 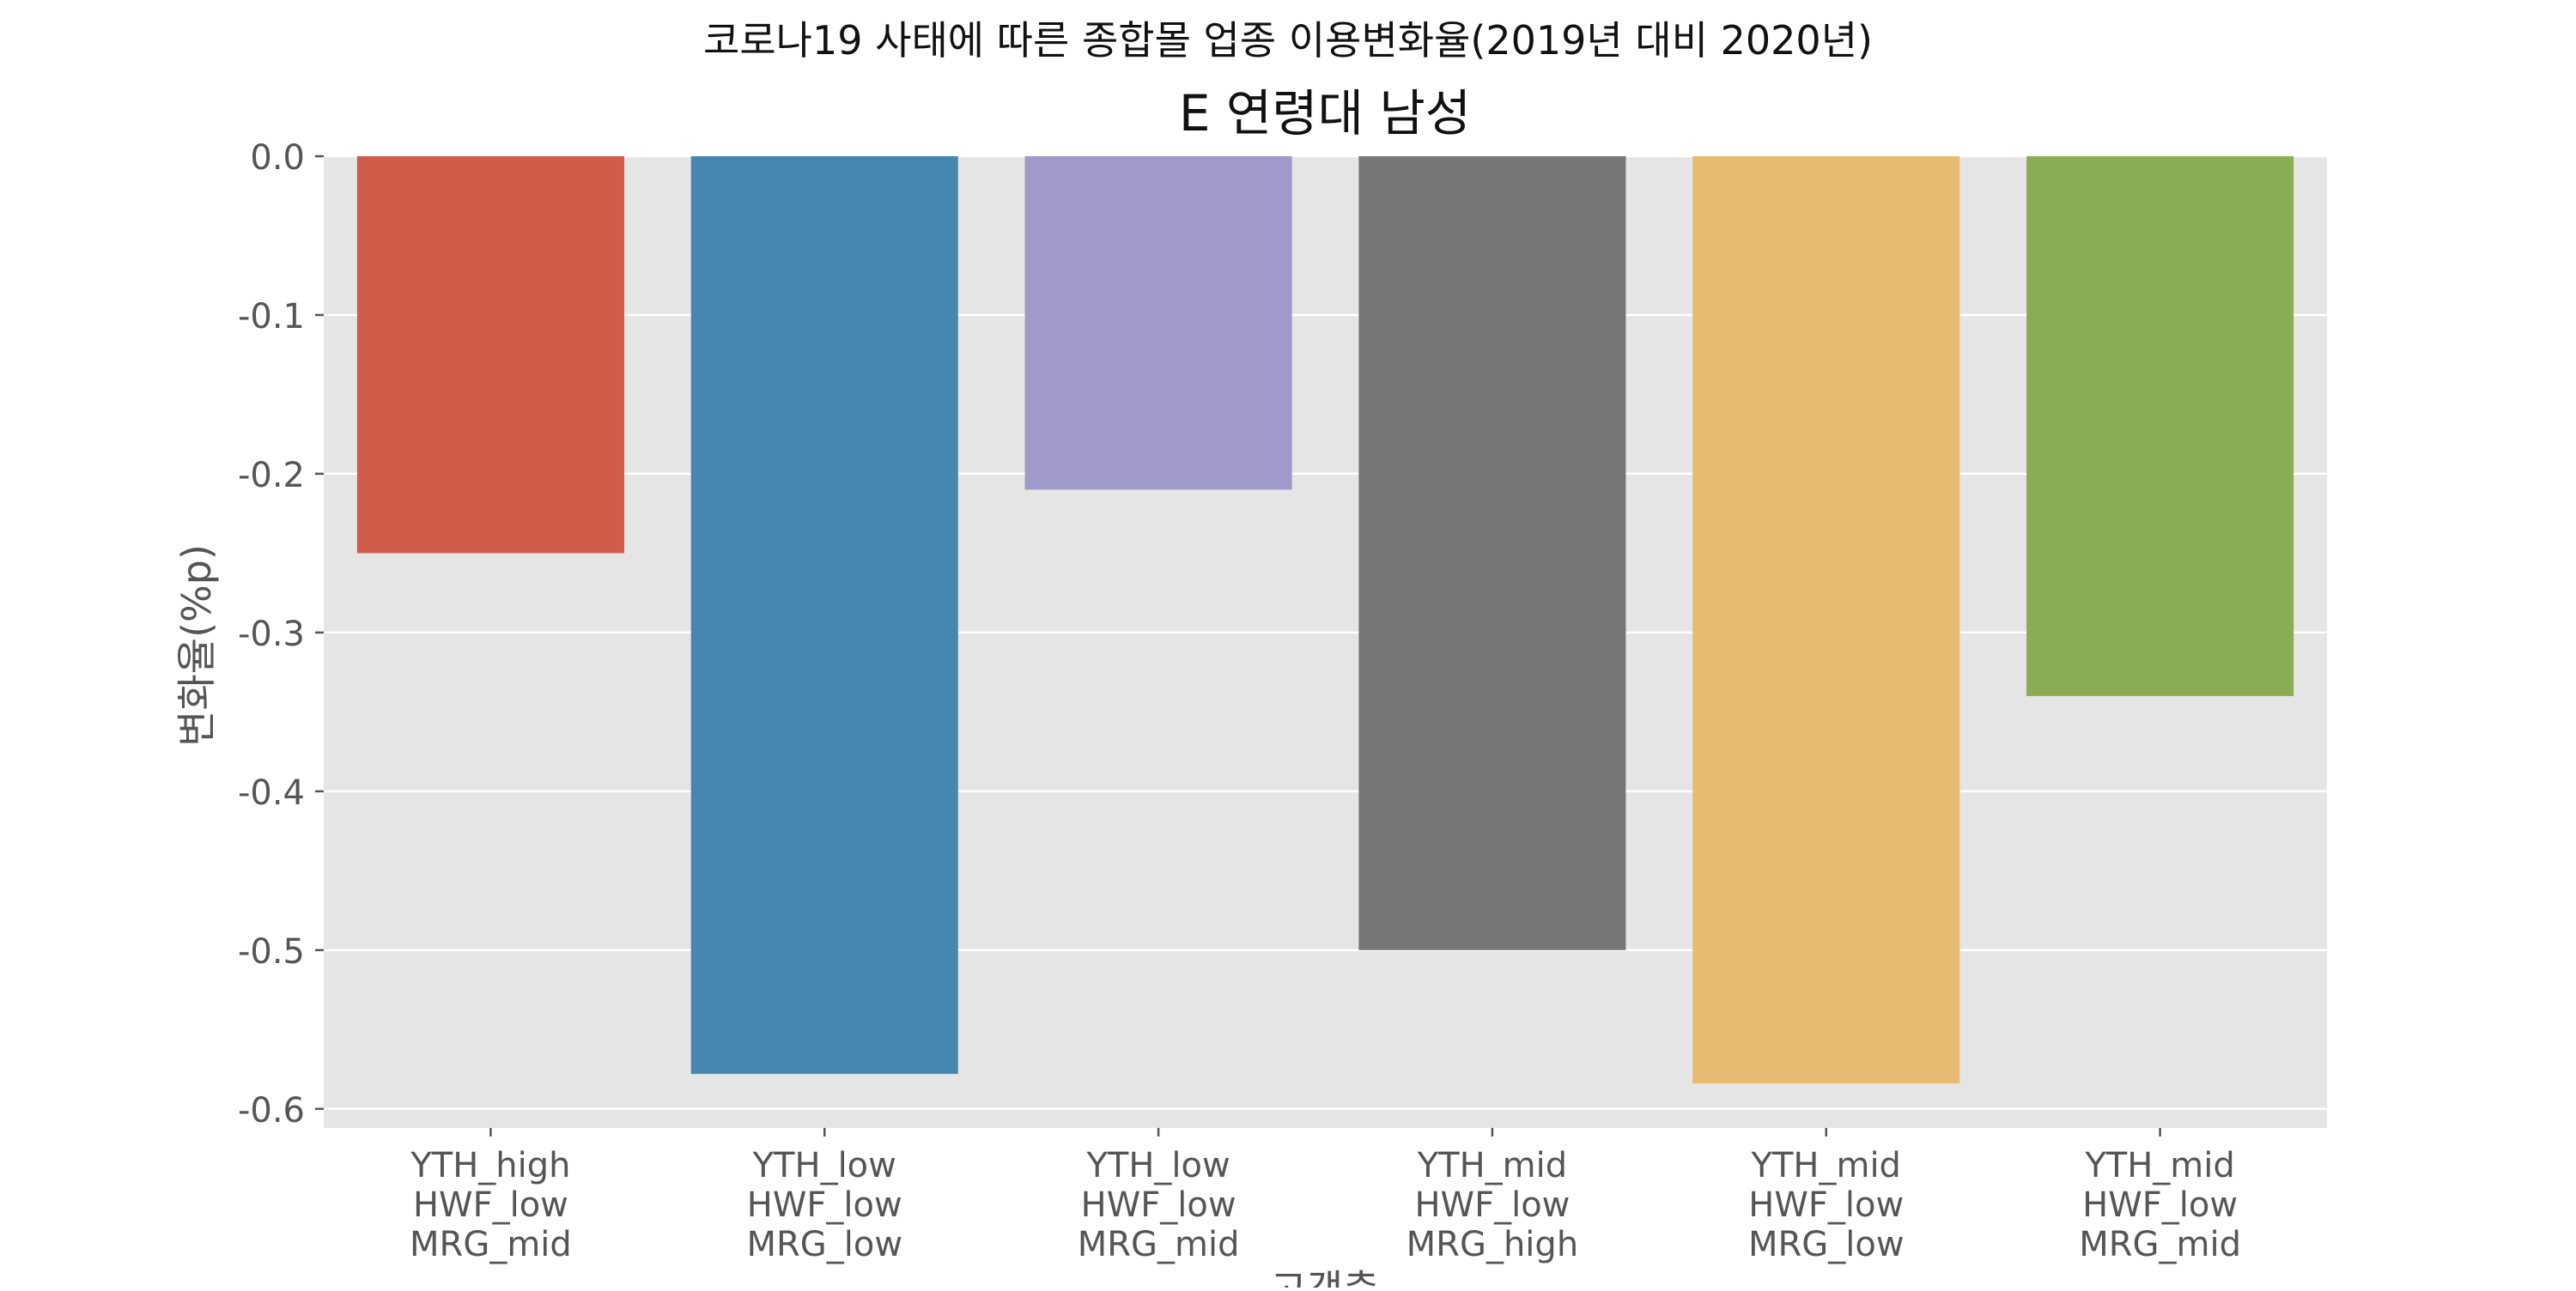 I want to click on x-tick-label: YTH_high HWF_low MRG_mid, so click(x=491, y=1205).